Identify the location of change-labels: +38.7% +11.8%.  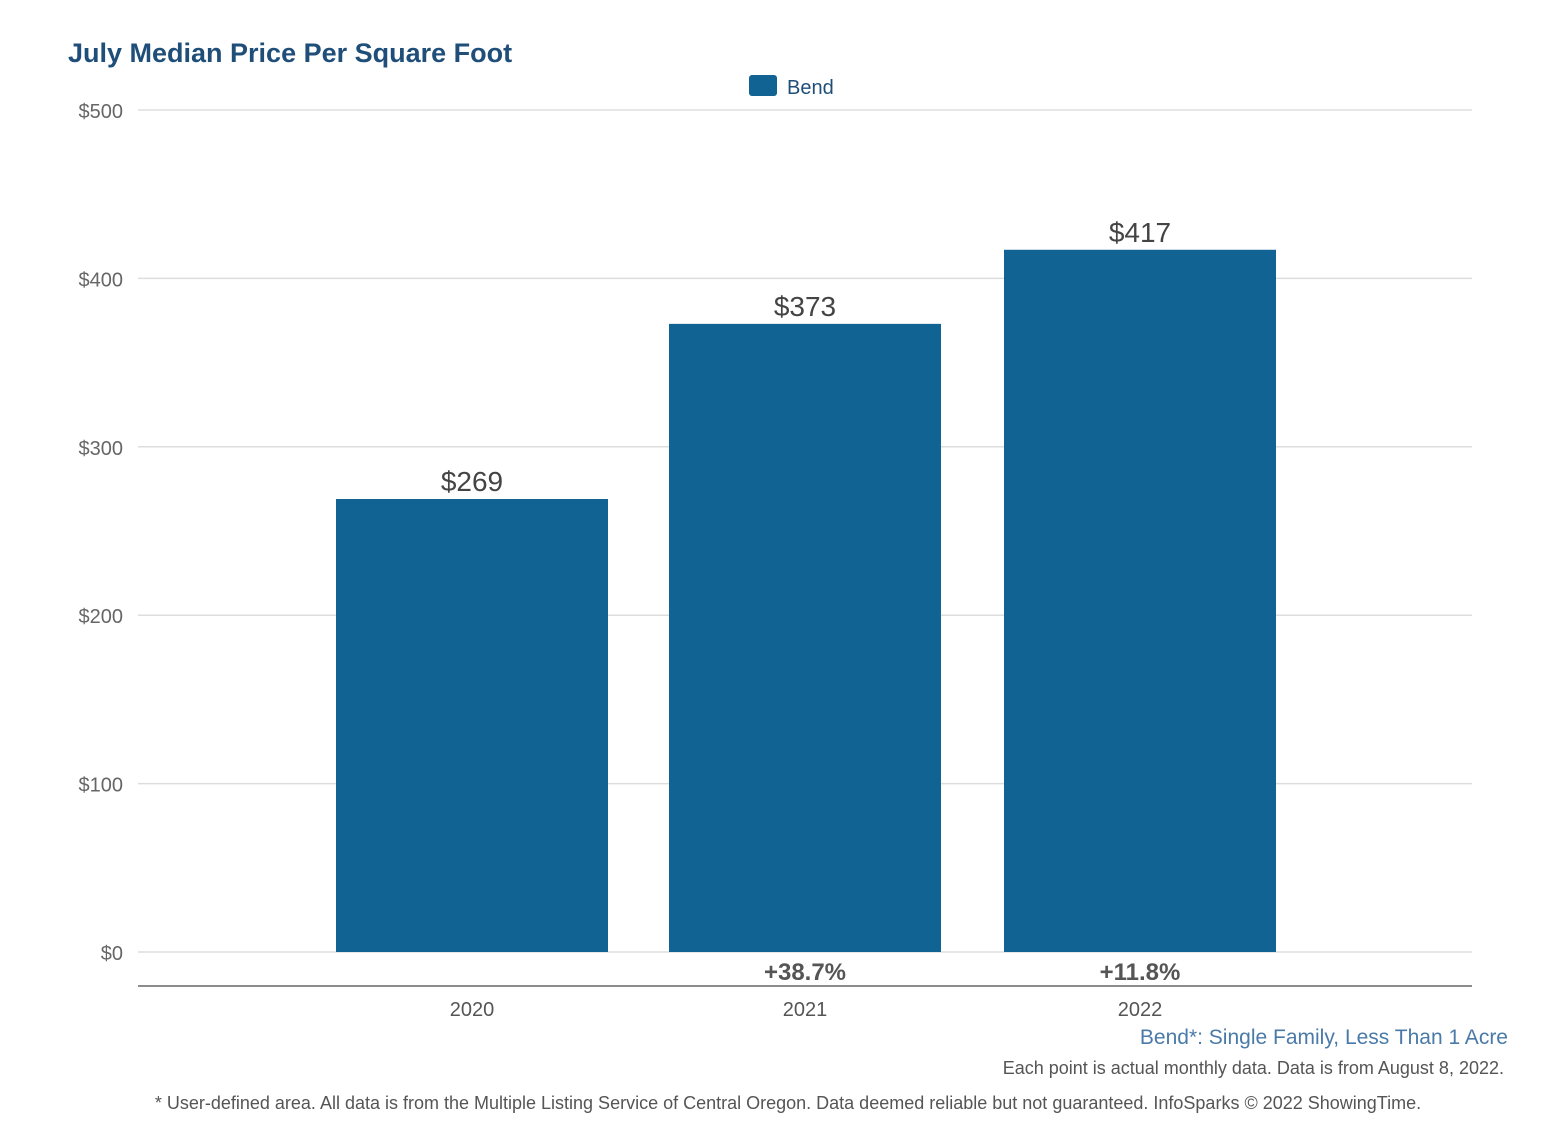
(972, 972).